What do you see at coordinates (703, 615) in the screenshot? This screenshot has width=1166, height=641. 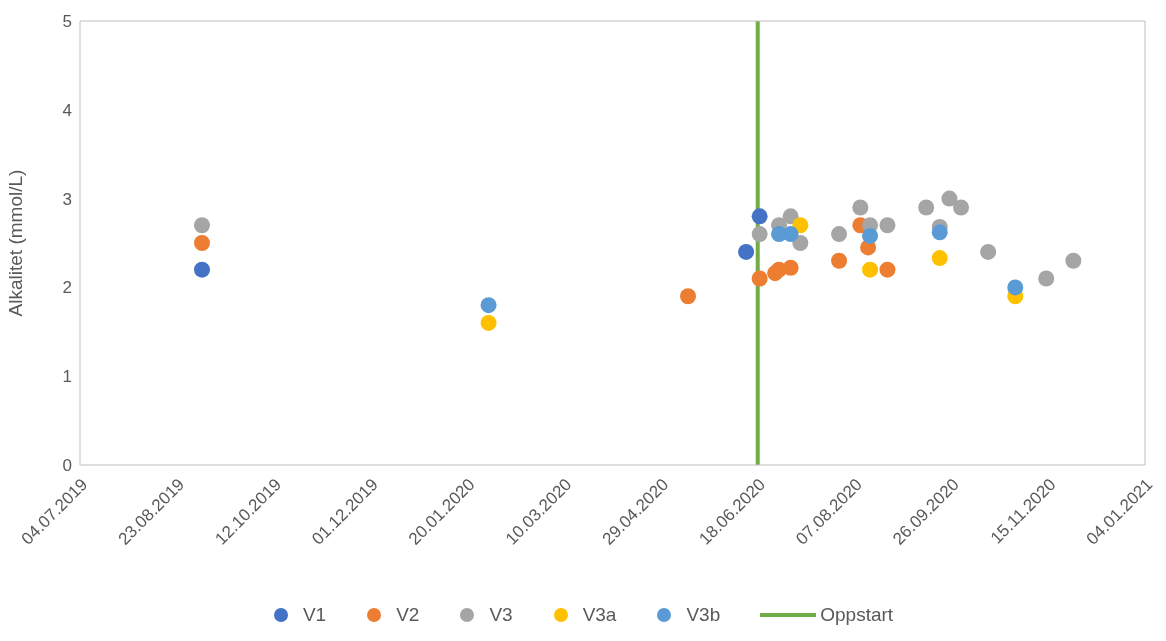 I see `legend-label: V3b` at bounding box center [703, 615].